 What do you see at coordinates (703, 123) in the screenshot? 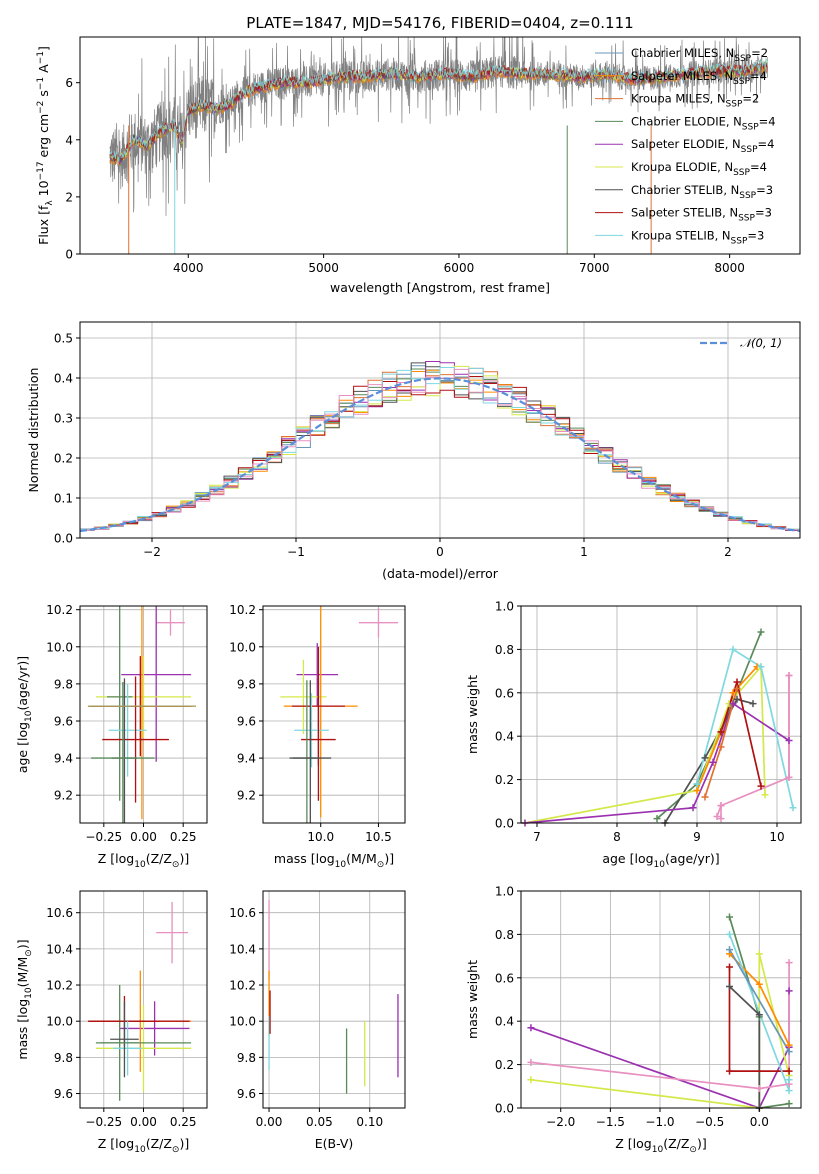
I see `legend-label: Chabrier ELODIE, NSSP=4` at bounding box center [703, 123].